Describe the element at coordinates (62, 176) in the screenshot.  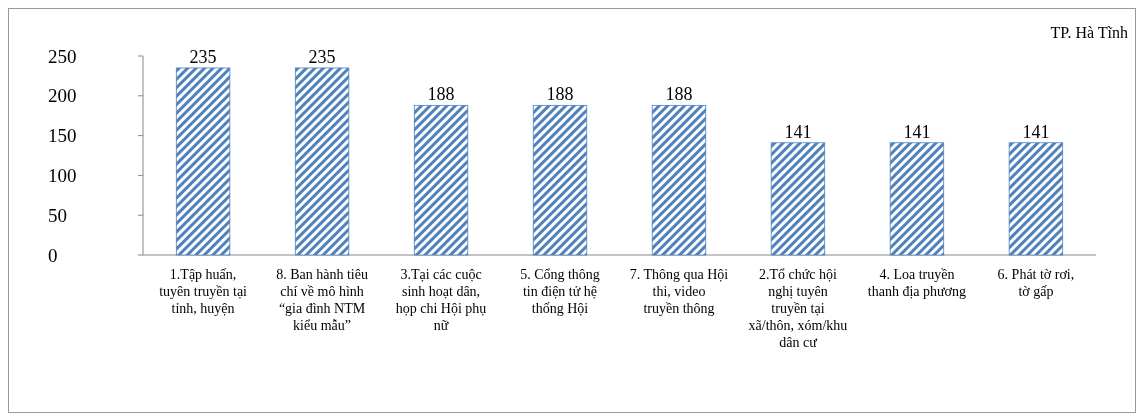
I see `y-tick-label: 100` at that location.